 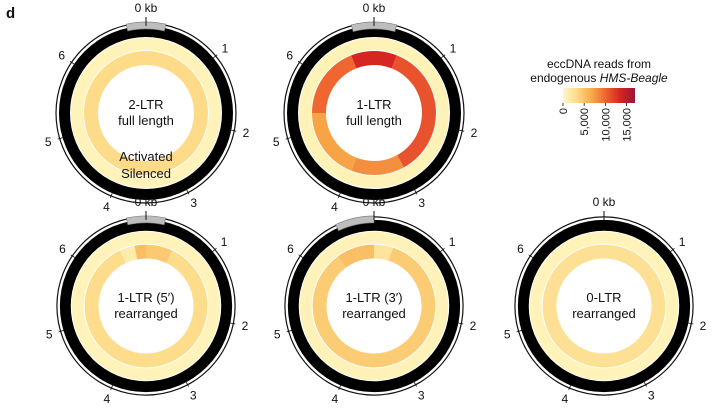 What do you see at coordinates (603, 297) in the screenshot?
I see `circle-label-line1: 0-LTR` at bounding box center [603, 297].